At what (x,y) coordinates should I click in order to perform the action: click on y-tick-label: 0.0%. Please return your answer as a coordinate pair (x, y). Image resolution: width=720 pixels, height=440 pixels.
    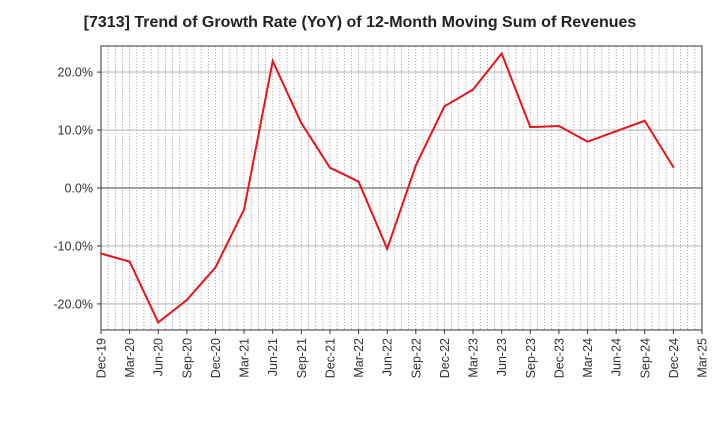
    Looking at the image, I should click on (79, 189).